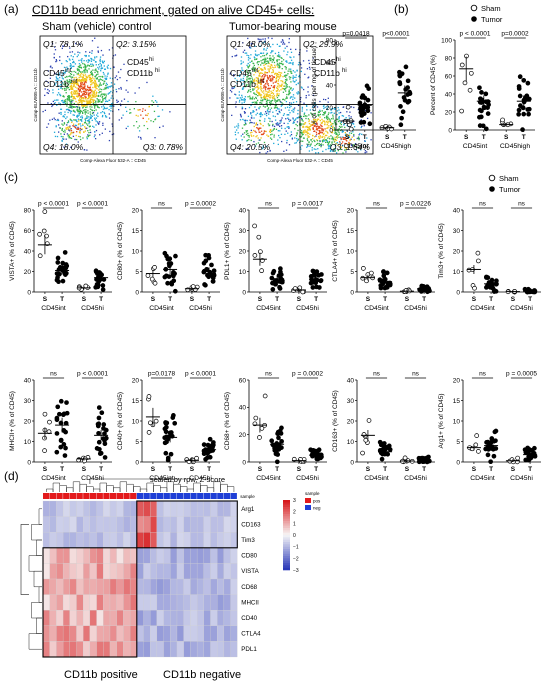 The width and height of the screenshot is (550, 689). I want to click on x-tick-label: S, so click(84, 299).